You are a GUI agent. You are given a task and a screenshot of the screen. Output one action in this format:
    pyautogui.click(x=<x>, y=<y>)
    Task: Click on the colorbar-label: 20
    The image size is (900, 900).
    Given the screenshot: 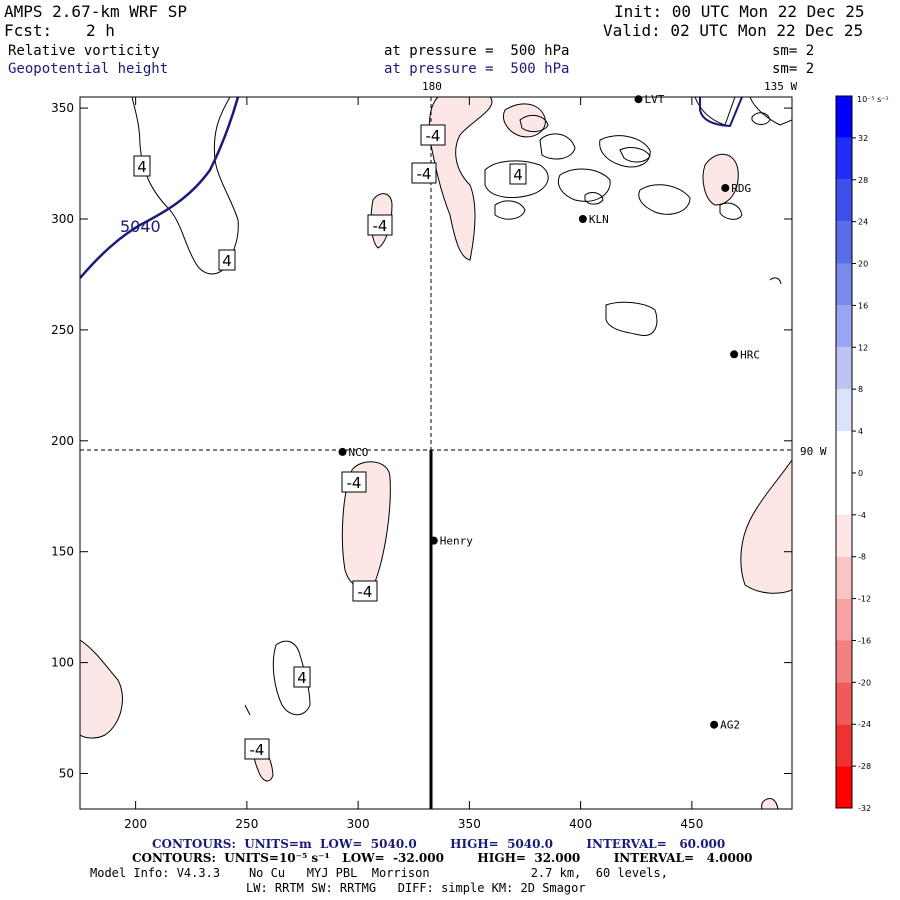 What is the action you would take?
    pyautogui.click(x=863, y=264)
    